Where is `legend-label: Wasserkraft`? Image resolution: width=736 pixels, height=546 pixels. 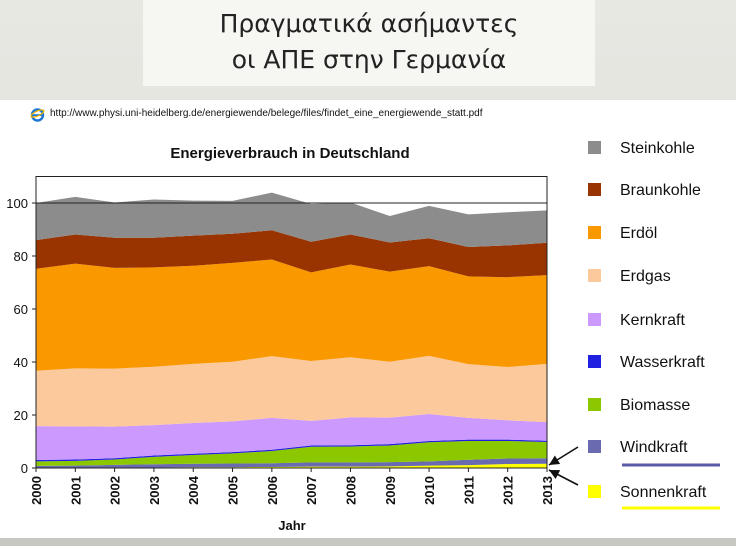 legend-label: Wasserkraft is located at coordinates (662, 362).